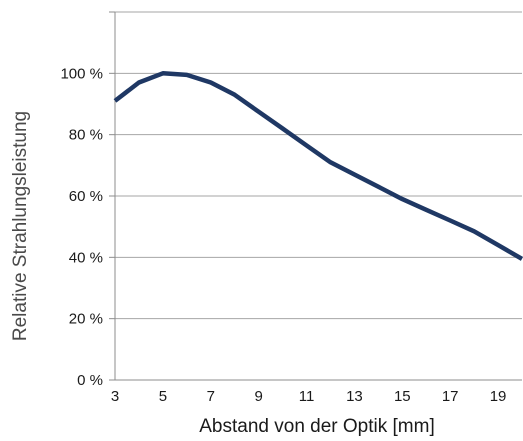 This screenshot has height=441, width=523. I want to click on y-tick-label-3: 60 %, so click(86, 196).